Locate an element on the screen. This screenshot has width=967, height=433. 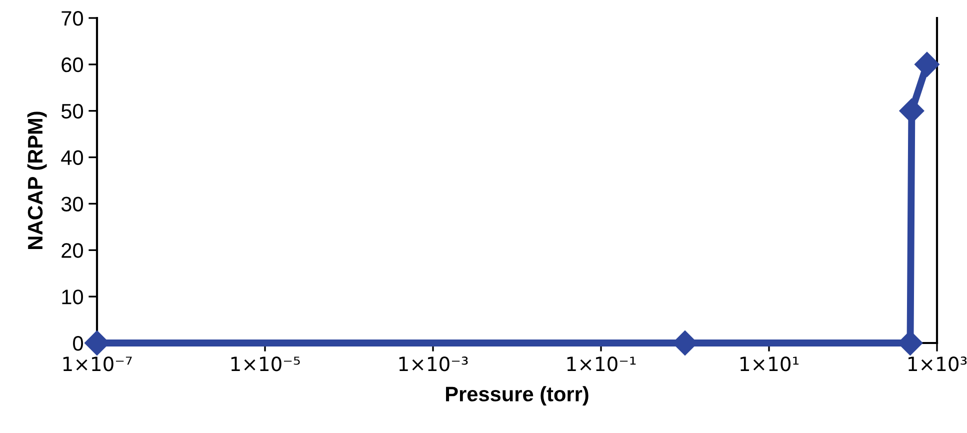
x-tick-label: 1×10¹ is located at coordinates (769, 364).